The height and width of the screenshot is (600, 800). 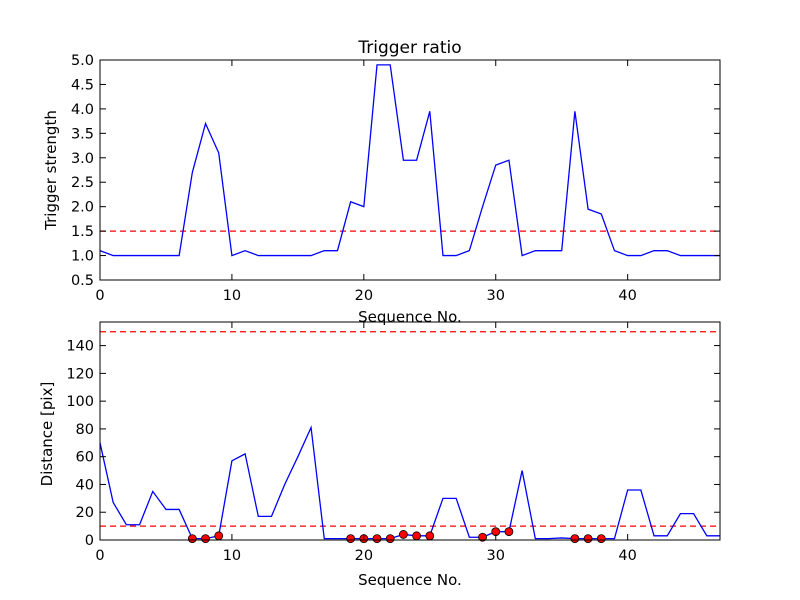 What do you see at coordinates (85, 485) in the screenshot?
I see `y-tick-label: 40` at bounding box center [85, 485].